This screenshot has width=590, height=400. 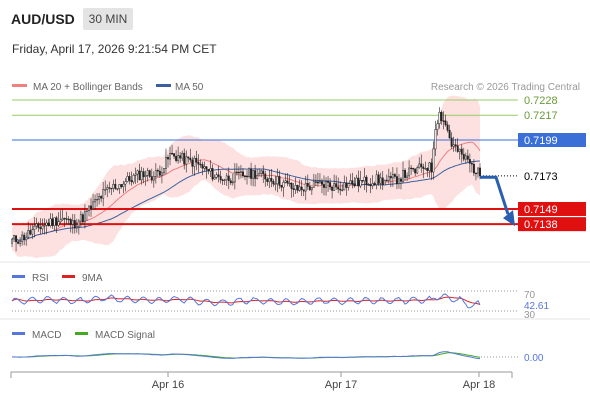 I want to click on macd-legend-swatch, so click(x=18, y=333).